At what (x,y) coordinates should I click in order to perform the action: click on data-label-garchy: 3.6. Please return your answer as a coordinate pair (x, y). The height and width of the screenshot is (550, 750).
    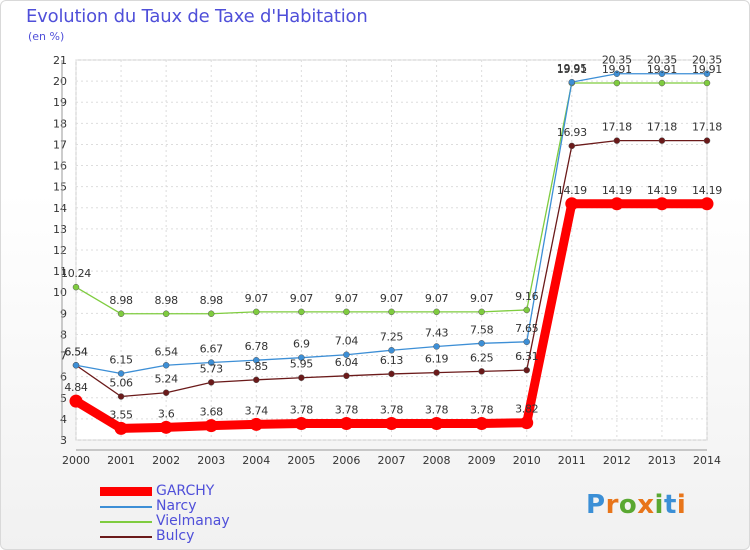
    Looking at the image, I should click on (166, 413).